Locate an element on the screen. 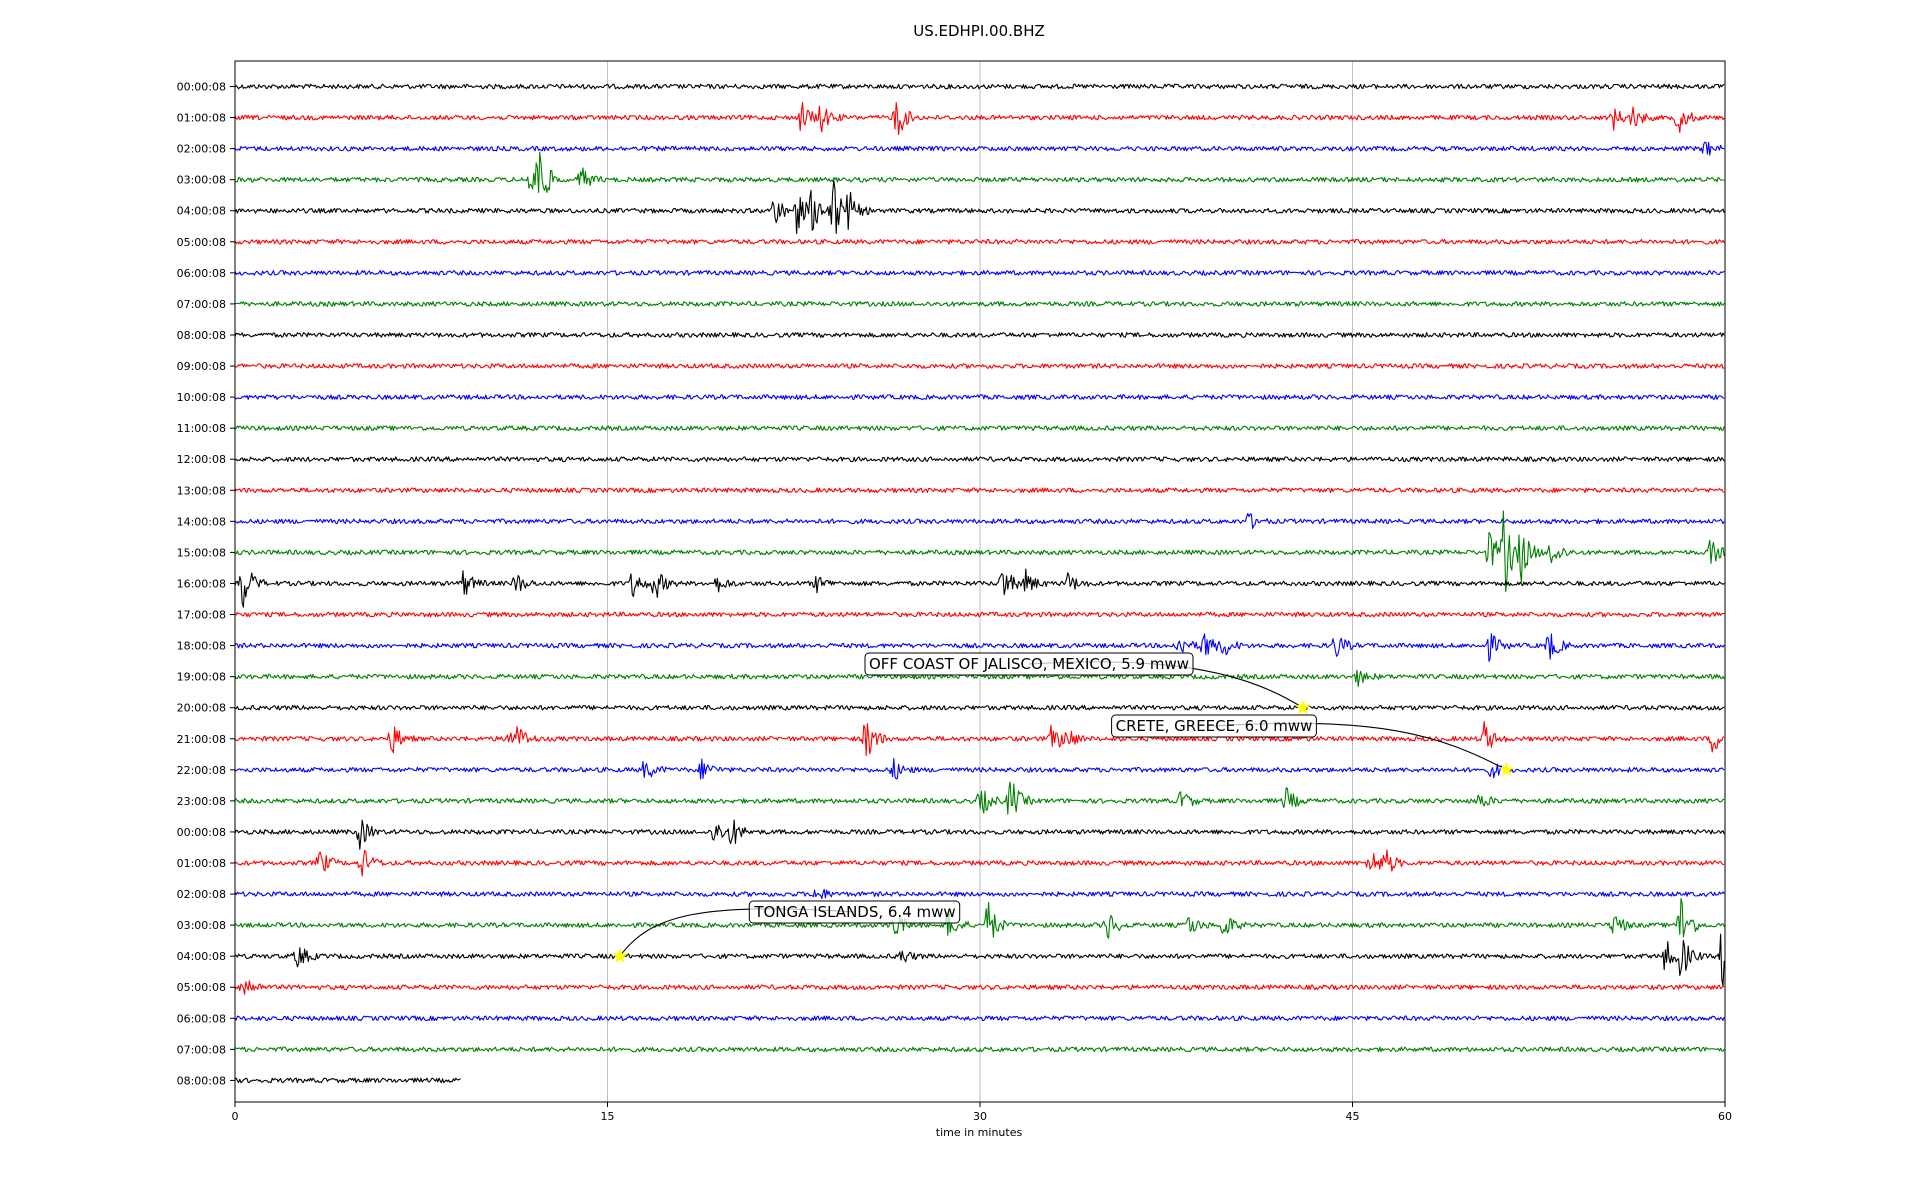 Image resolution: width=1920 pixels, height=1200 pixels. row-label-19: 19:00:08 is located at coordinates (201, 677).